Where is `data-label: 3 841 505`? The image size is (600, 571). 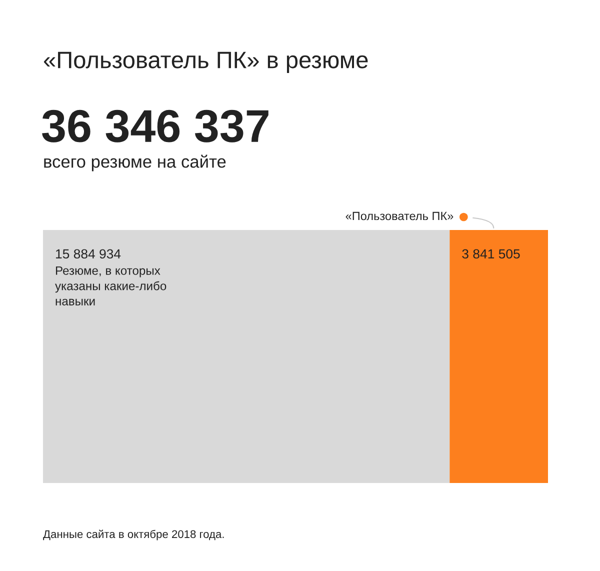
data-label: 3 841 505 is located at coordinates (491, 254).